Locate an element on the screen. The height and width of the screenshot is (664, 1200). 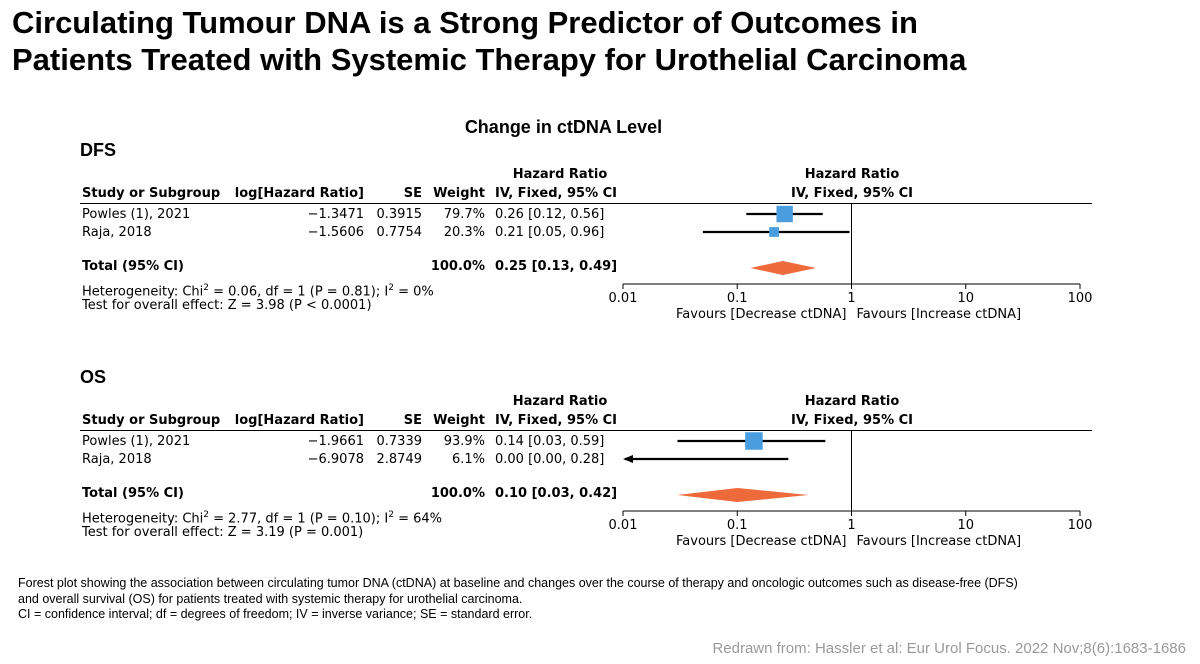
study-log-hr: −1.3471 is located at coordinates (335, 214).